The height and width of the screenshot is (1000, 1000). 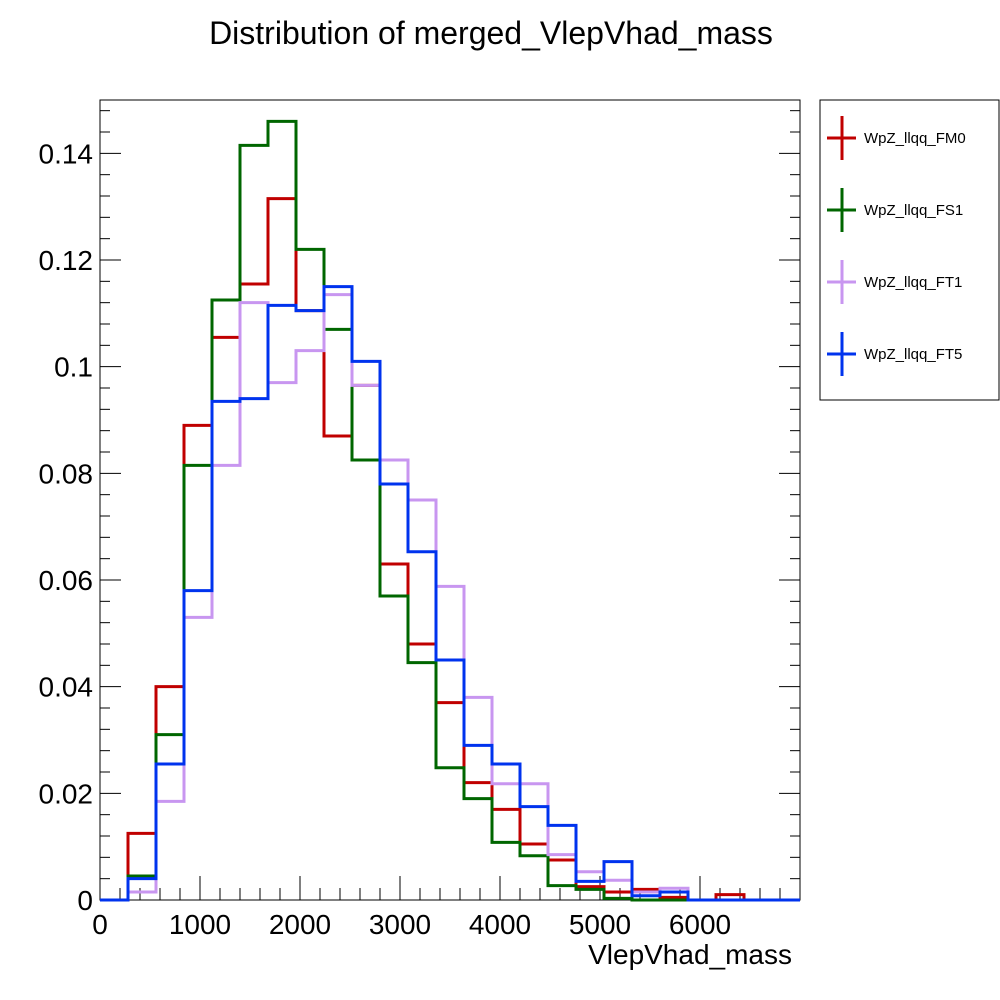 I want to click on y-tick-label: 0, so click(x=85, y=900).